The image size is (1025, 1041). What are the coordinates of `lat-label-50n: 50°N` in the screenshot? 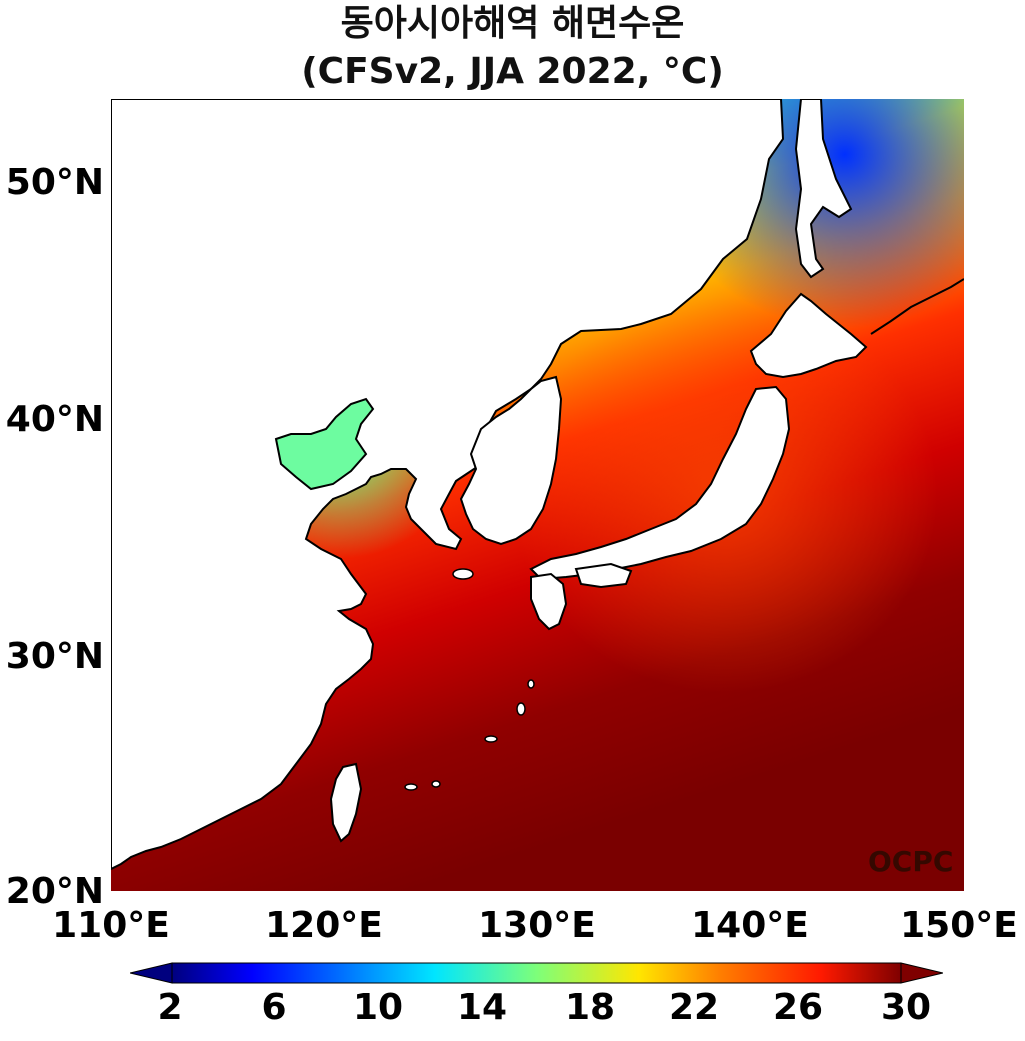 It's located at (54, 182).